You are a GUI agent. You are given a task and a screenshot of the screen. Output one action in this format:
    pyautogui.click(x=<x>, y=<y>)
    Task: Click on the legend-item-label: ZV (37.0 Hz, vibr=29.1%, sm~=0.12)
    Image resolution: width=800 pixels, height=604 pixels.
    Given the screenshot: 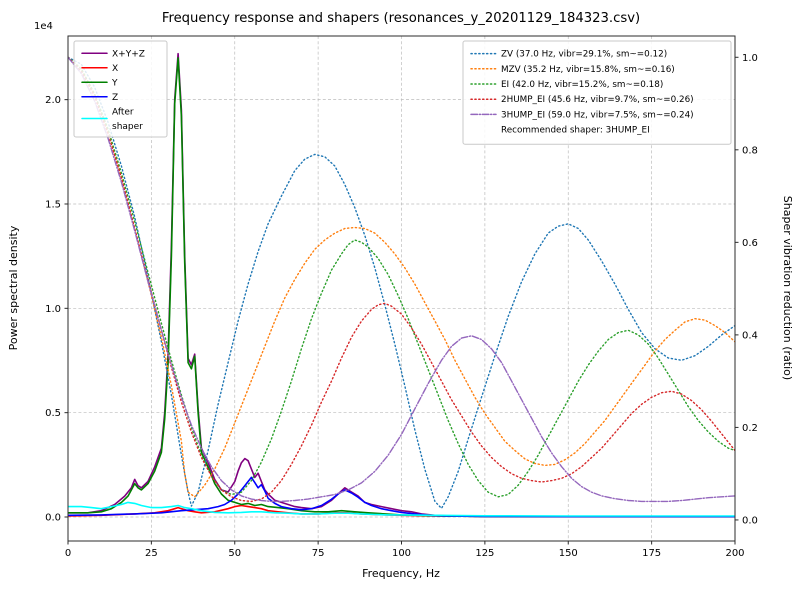 What is the action you would take?
    pyautogui.click(x=584, y=55)
    